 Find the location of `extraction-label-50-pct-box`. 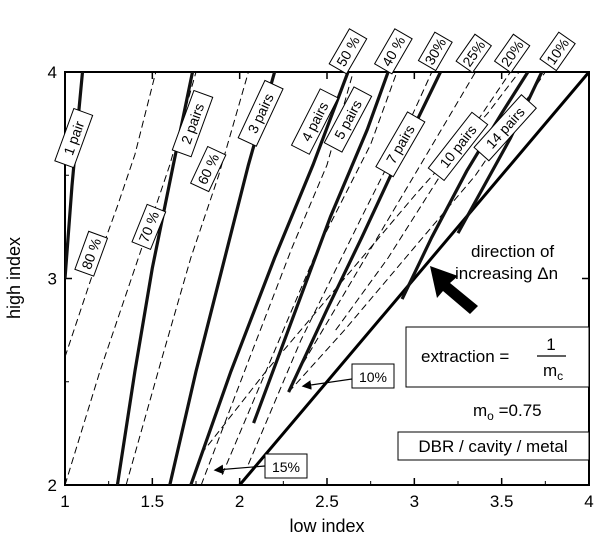

extraction-label-50-pct-box is located at coordinates (348, 51).